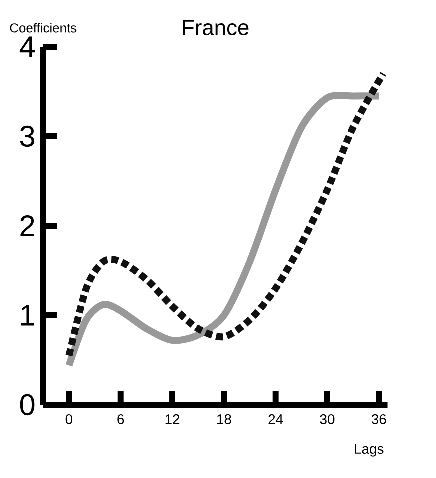  What do you see at coordinates (327, 419) in the screenshot?
I see `x-tick-label: 30` at bounding box center [327, 419].